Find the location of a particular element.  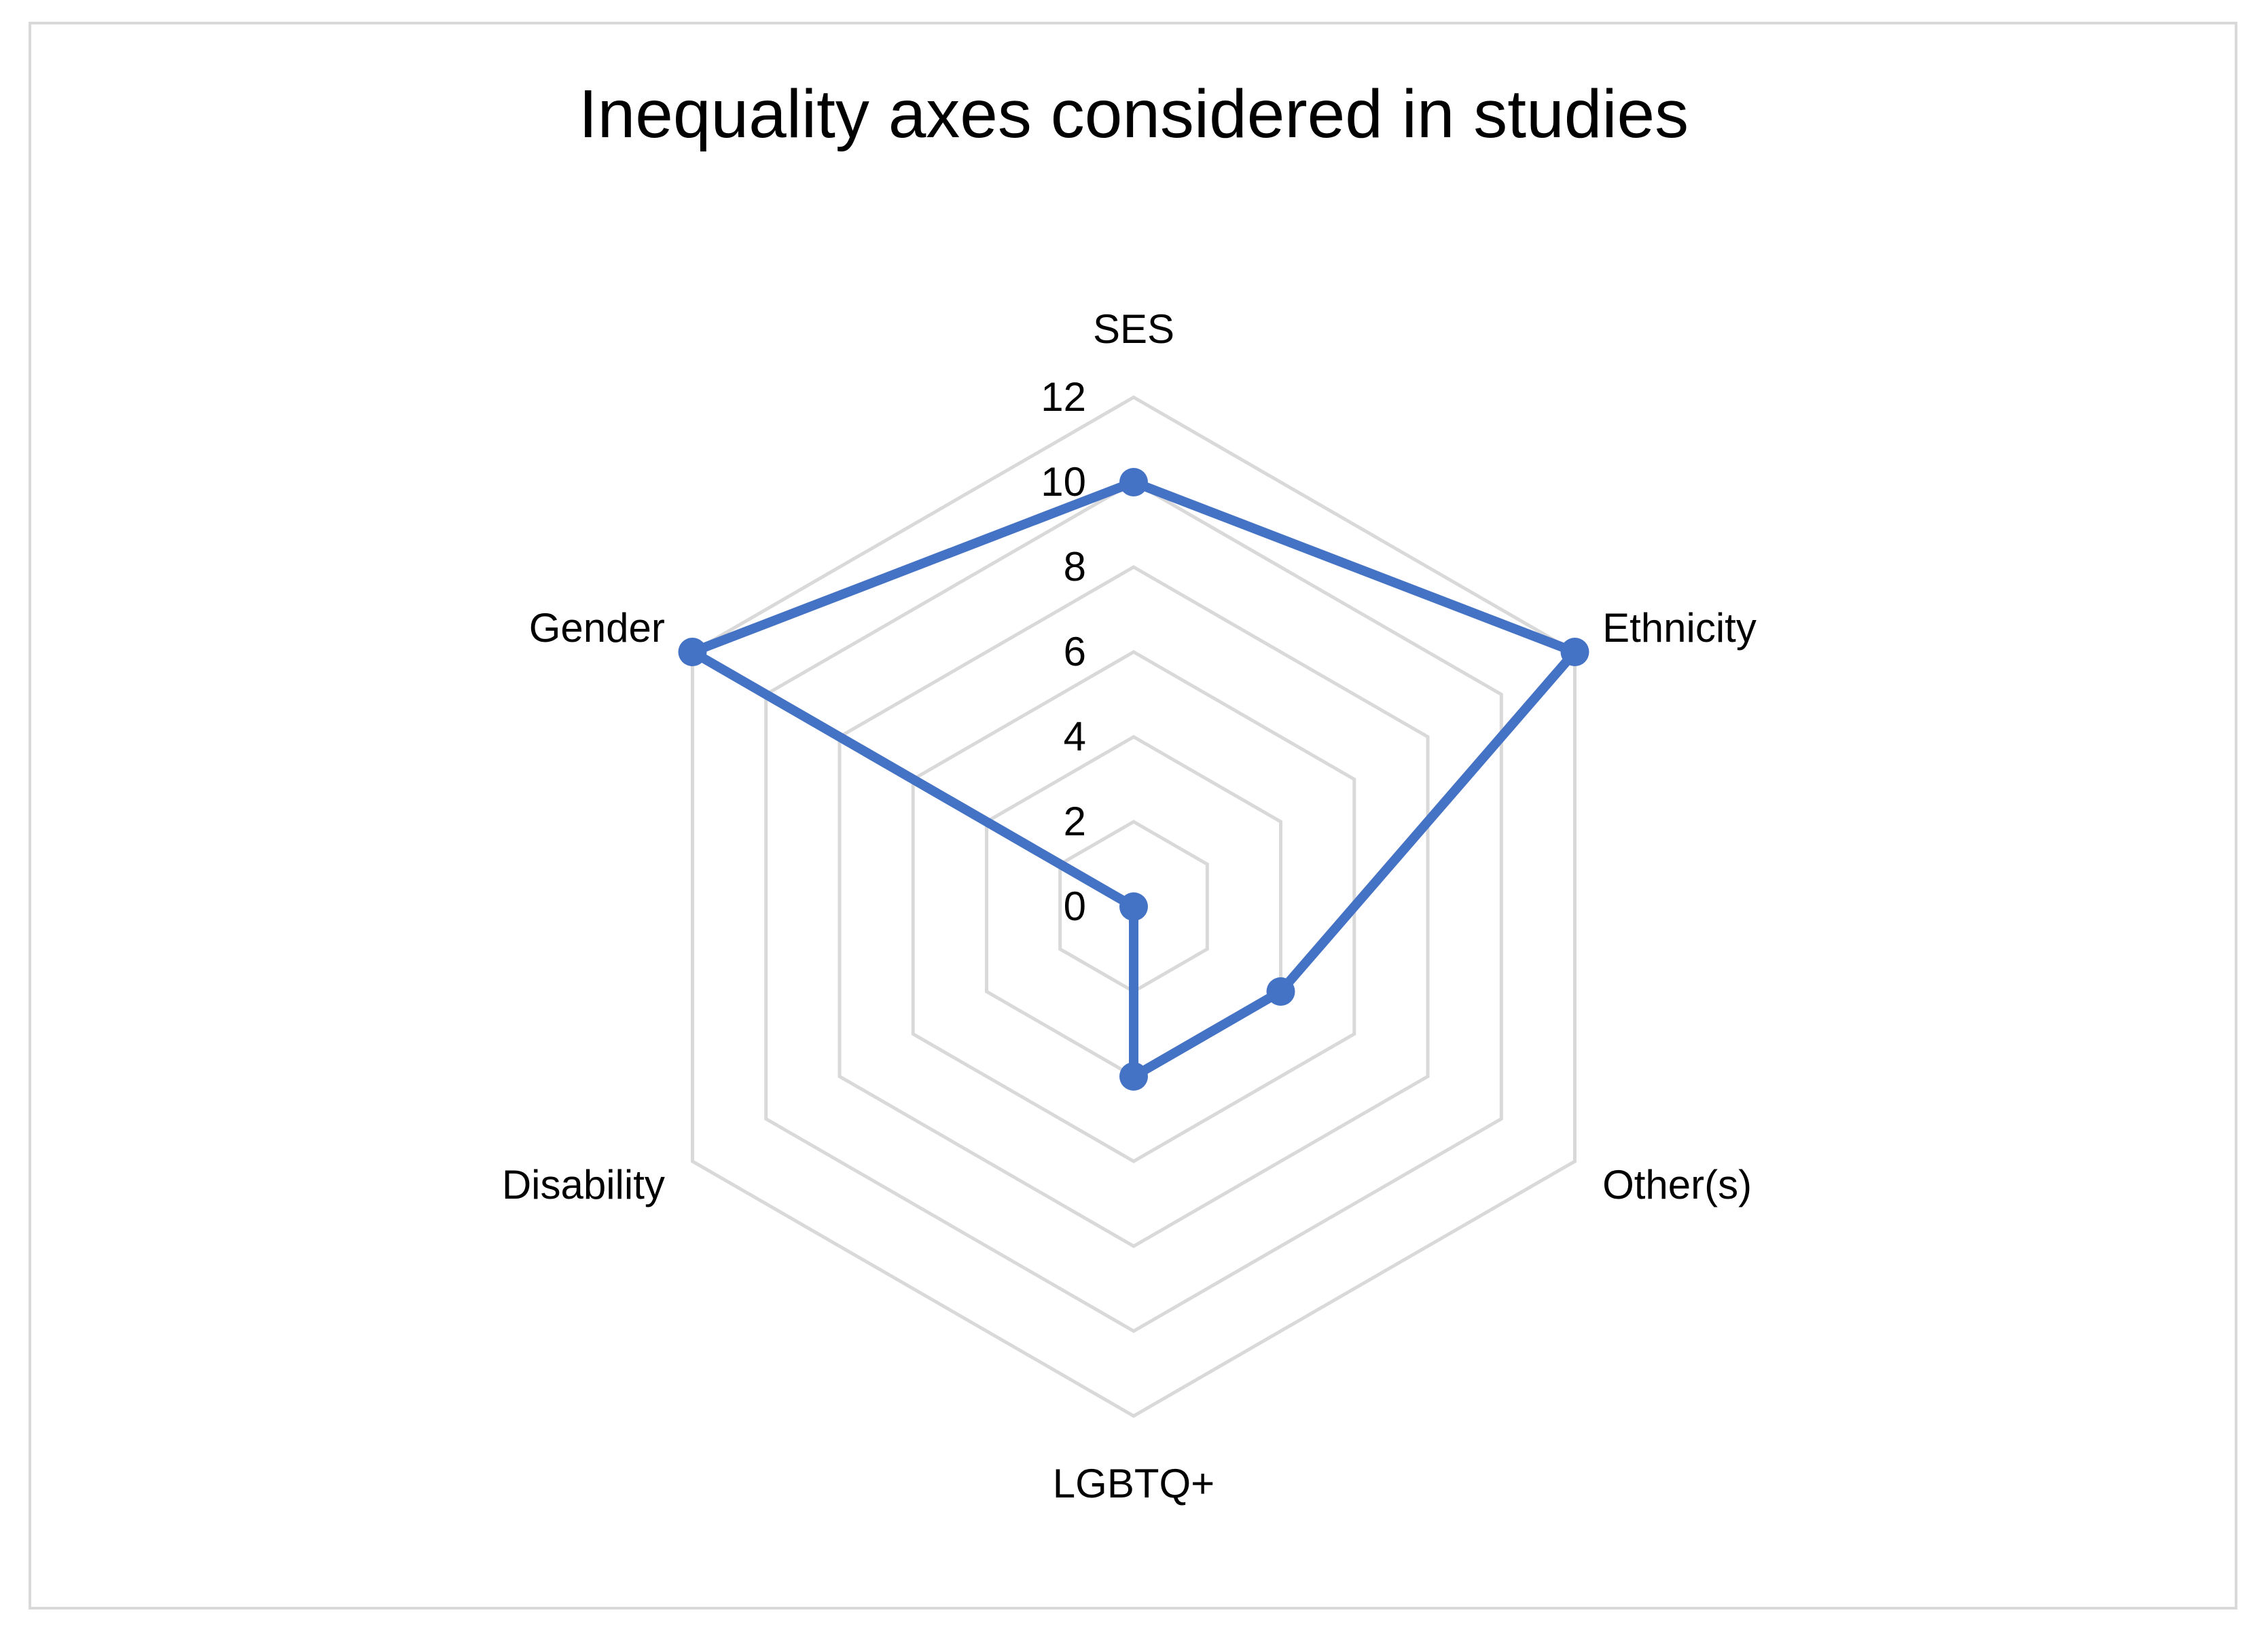

chart-title: Inequality axes considered in studies is located at coordinates (1134, 114).